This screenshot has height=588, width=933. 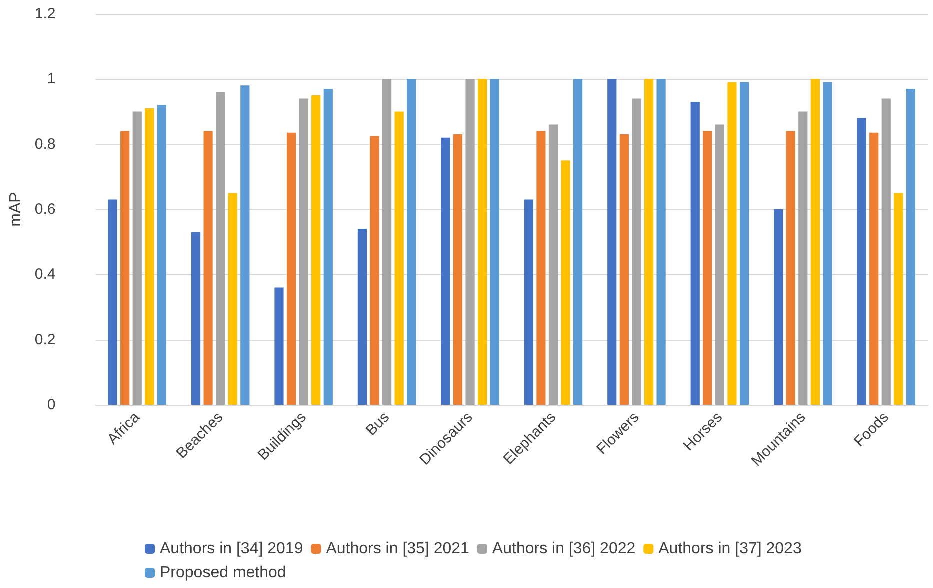 What do you see at coordinates (51, 405) in the screenshot?
I see `y-tick-label: 0` at bounding box center [51, 405].